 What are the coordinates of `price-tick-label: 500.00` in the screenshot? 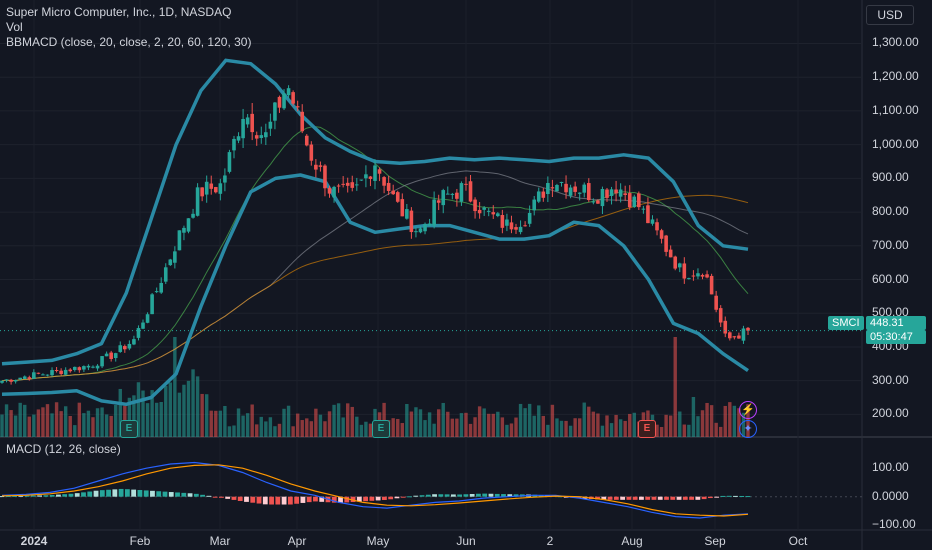 It's located at (890, 312).